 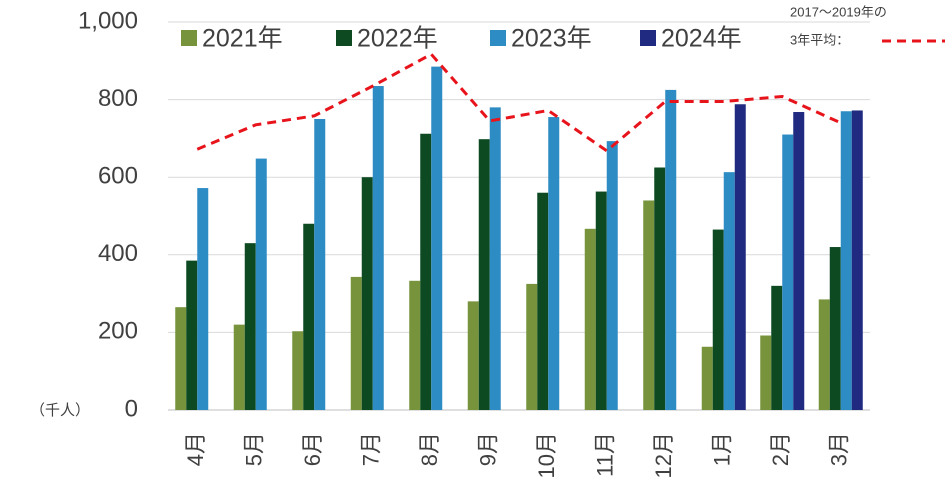 I want to click on x-tick-label: 9月, so click(x=488, y=449).